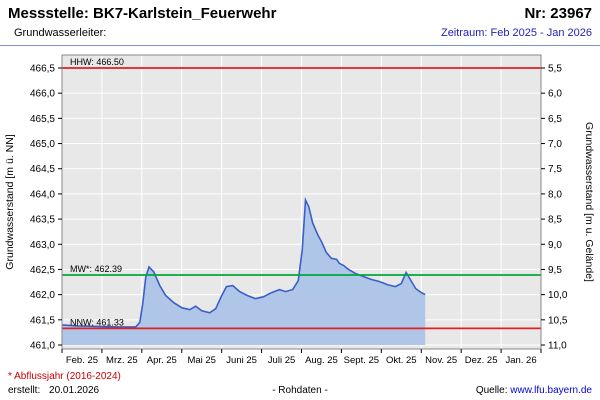  What do you see at coordinates (557, 346) in the screenshot?
I see `y-right-tick-label: 11,0` at bounding box center [557, 346].